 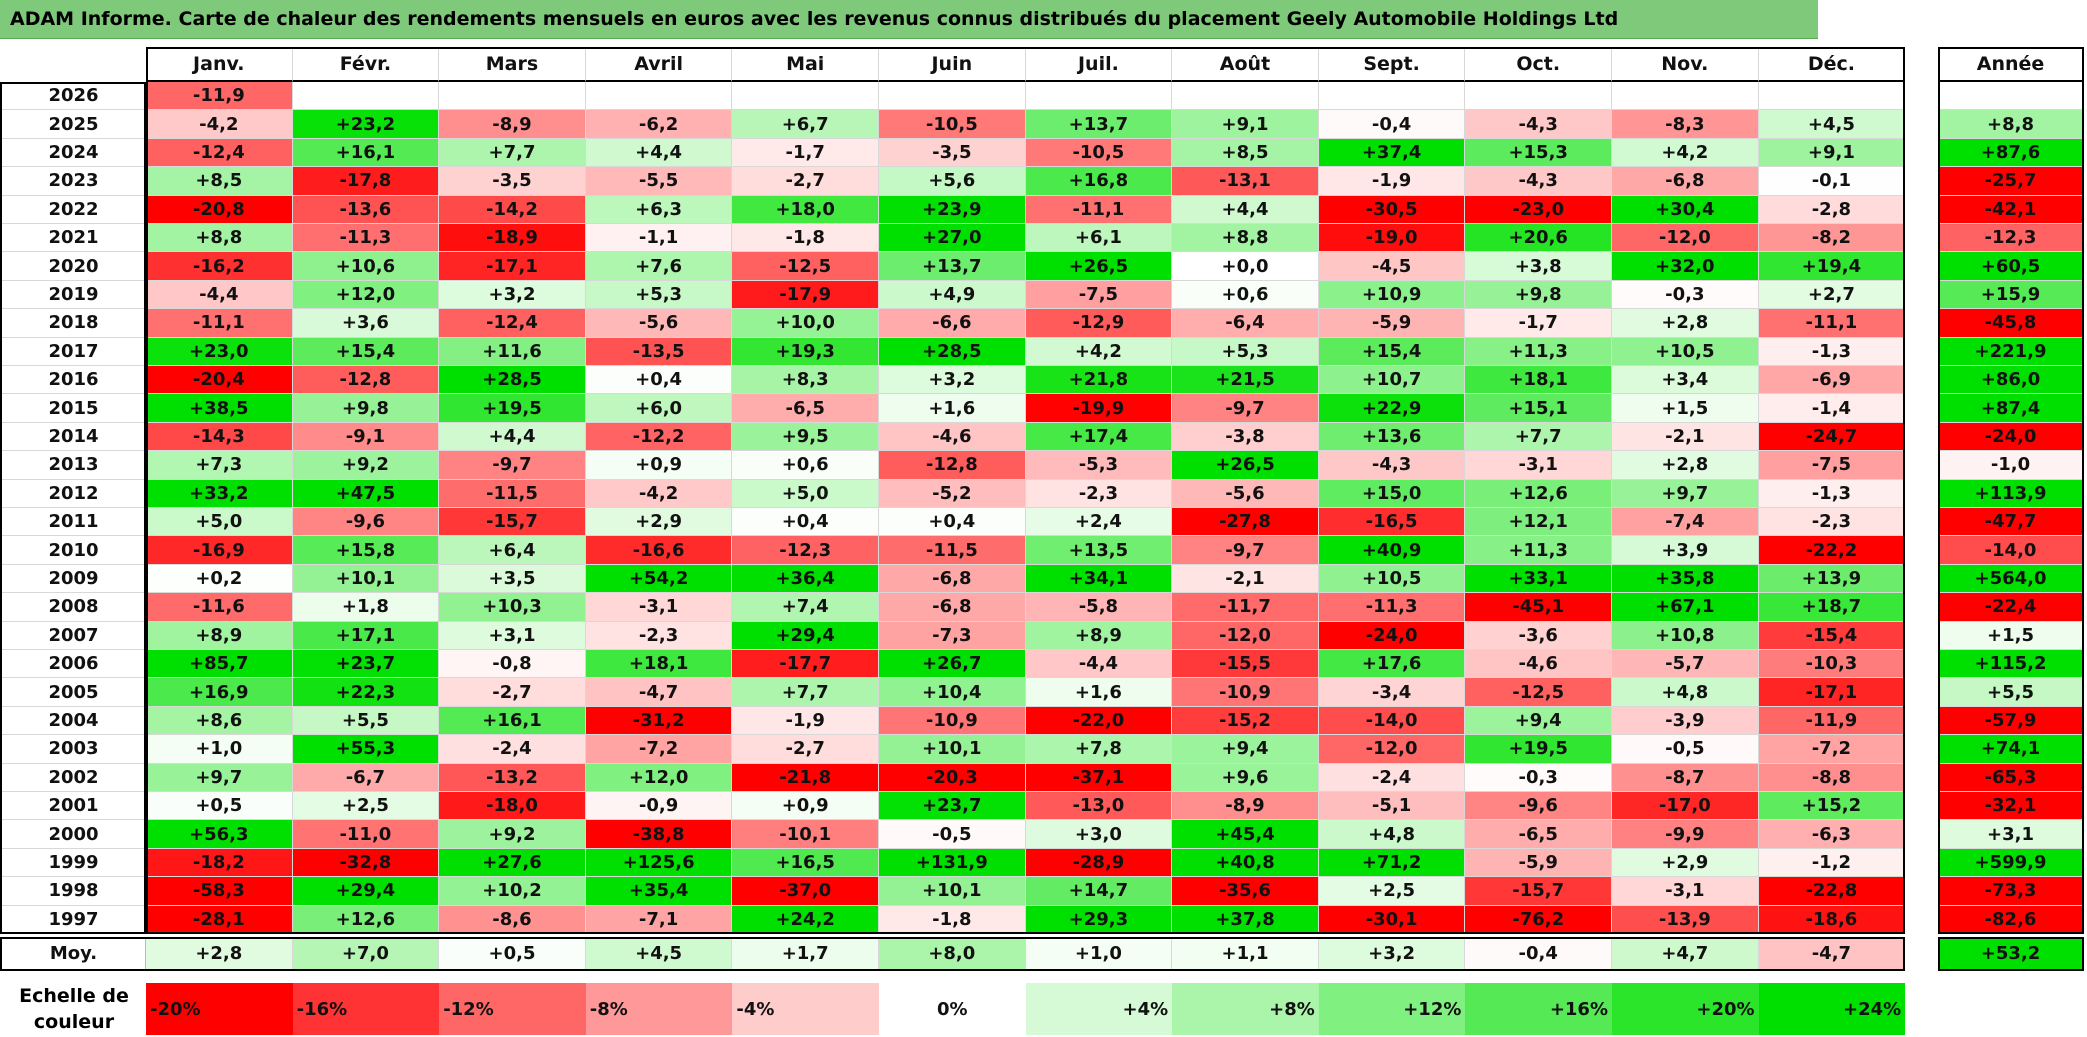 What do you see at coordinates (1099, 777) in the screenshot?
I see `heatmap-cell: -37,1` at bounding box center [1099, 777].